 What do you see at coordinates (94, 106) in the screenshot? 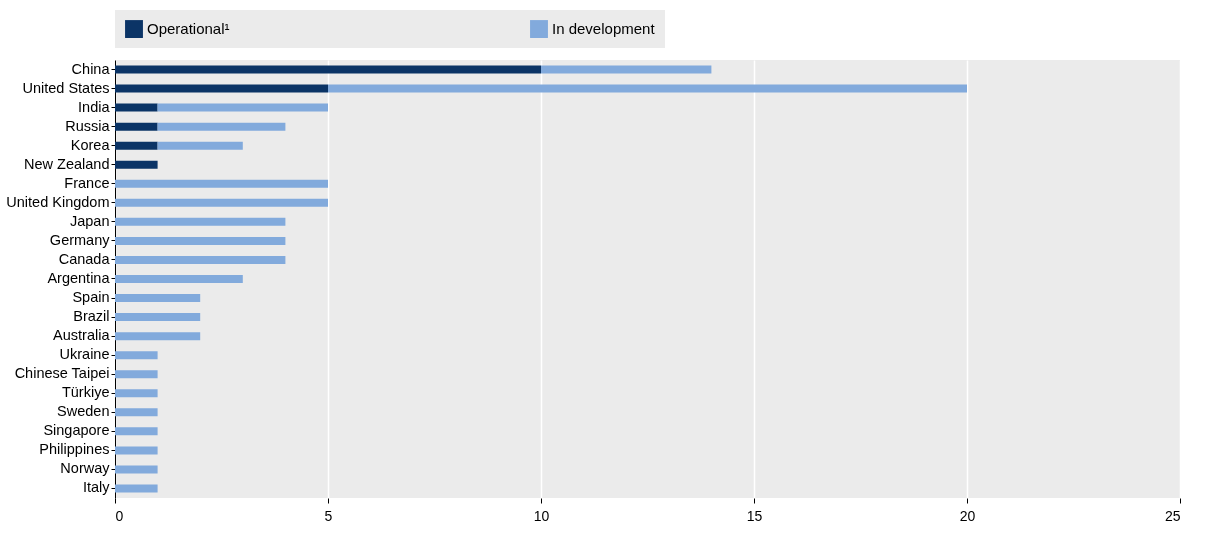
I see `y-tick-label: India` at bounding box center [94, 106].